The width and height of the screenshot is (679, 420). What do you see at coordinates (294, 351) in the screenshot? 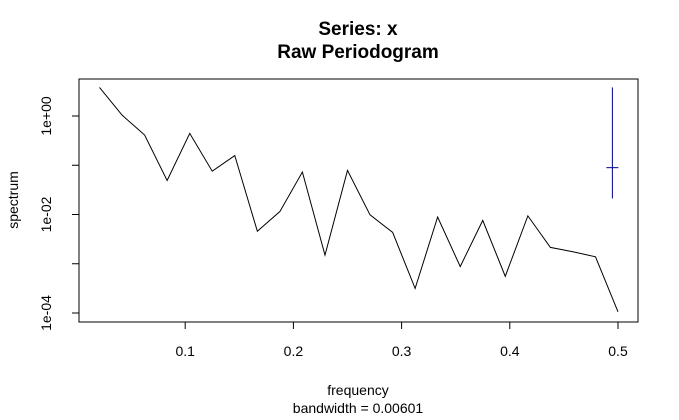
I see `x-tick-label-1: 0.2` at bounding box center [294, 351].